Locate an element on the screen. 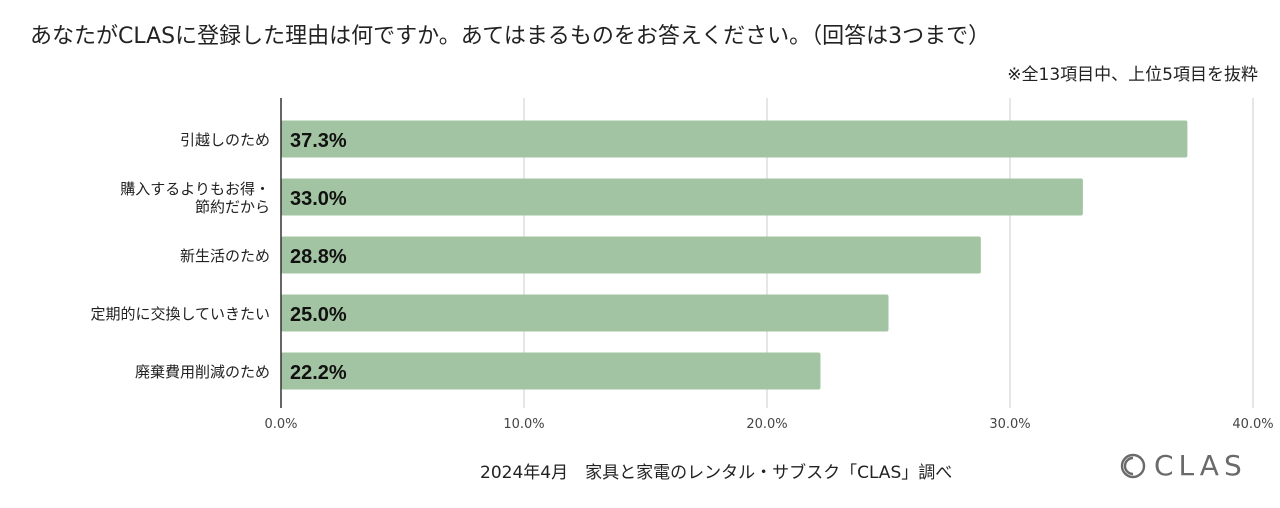 This screenshot has height=508, width=1280. x-tick-label: 40.0% is located at coordinates (1252, 424).